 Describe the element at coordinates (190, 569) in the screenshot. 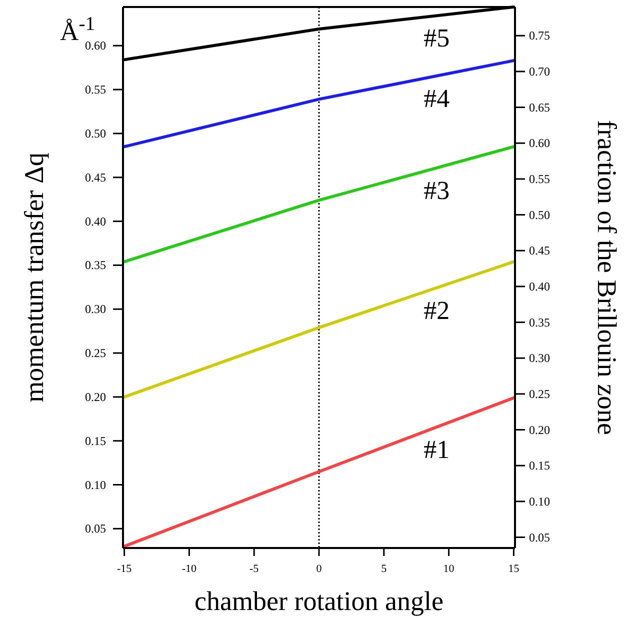

I see `x-tick-label: -10` at that location.